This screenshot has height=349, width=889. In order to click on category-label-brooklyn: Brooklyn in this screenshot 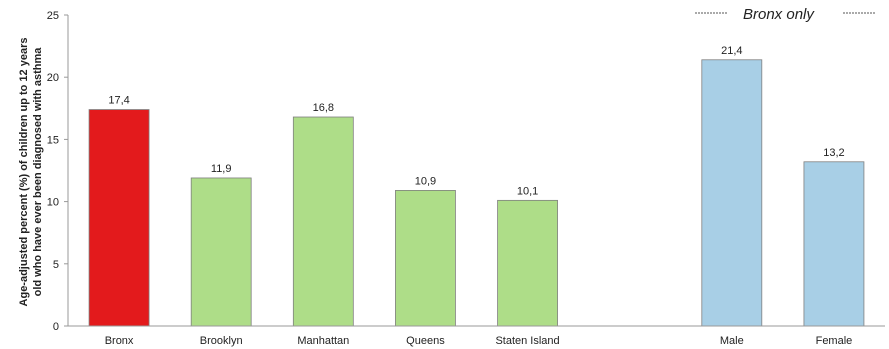, I will do `click(221, 341)`.